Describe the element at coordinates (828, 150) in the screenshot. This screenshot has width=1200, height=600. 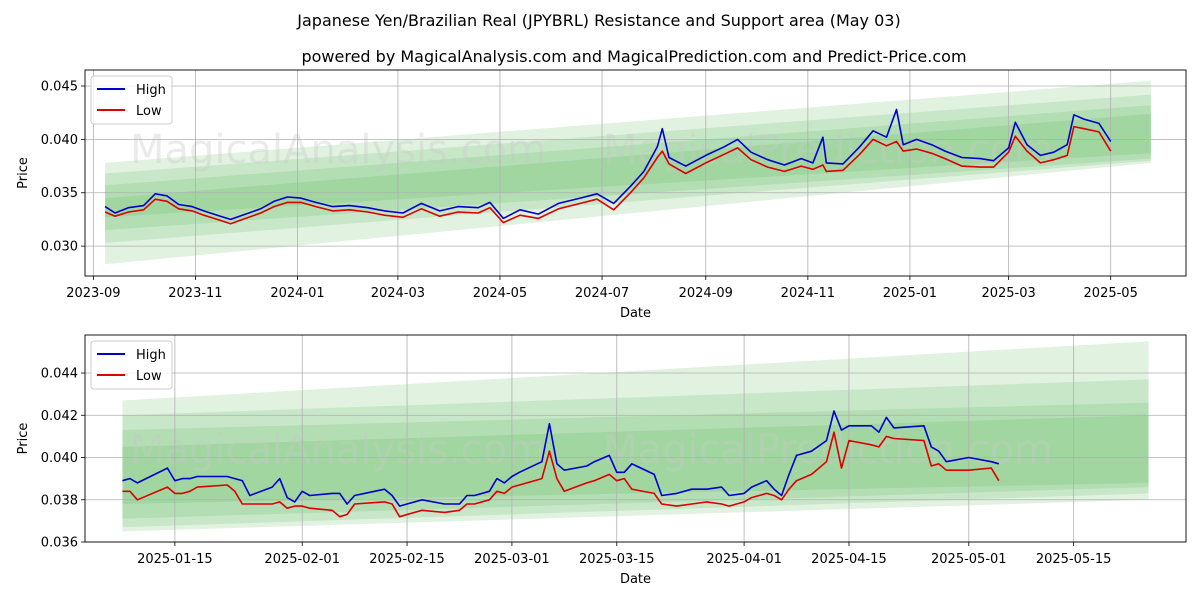
I see `watermark: MagicalPrediction.com` at that location.